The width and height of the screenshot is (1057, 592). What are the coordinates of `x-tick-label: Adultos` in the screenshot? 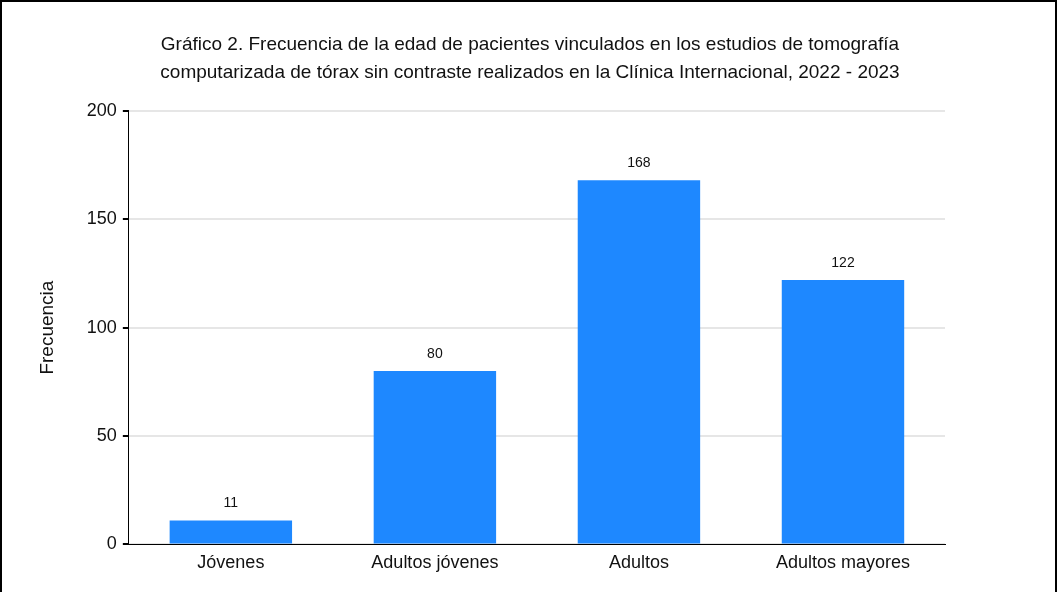 It's located at (638, 562).